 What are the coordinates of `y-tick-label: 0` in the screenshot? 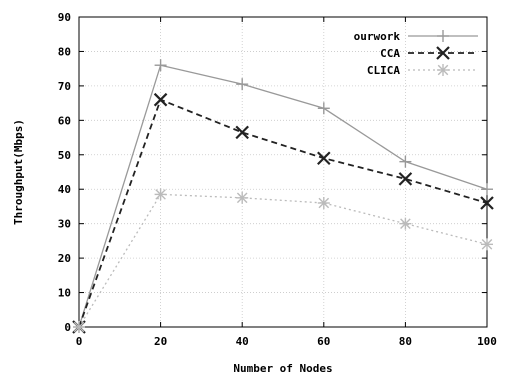 It's located at (67, 327).